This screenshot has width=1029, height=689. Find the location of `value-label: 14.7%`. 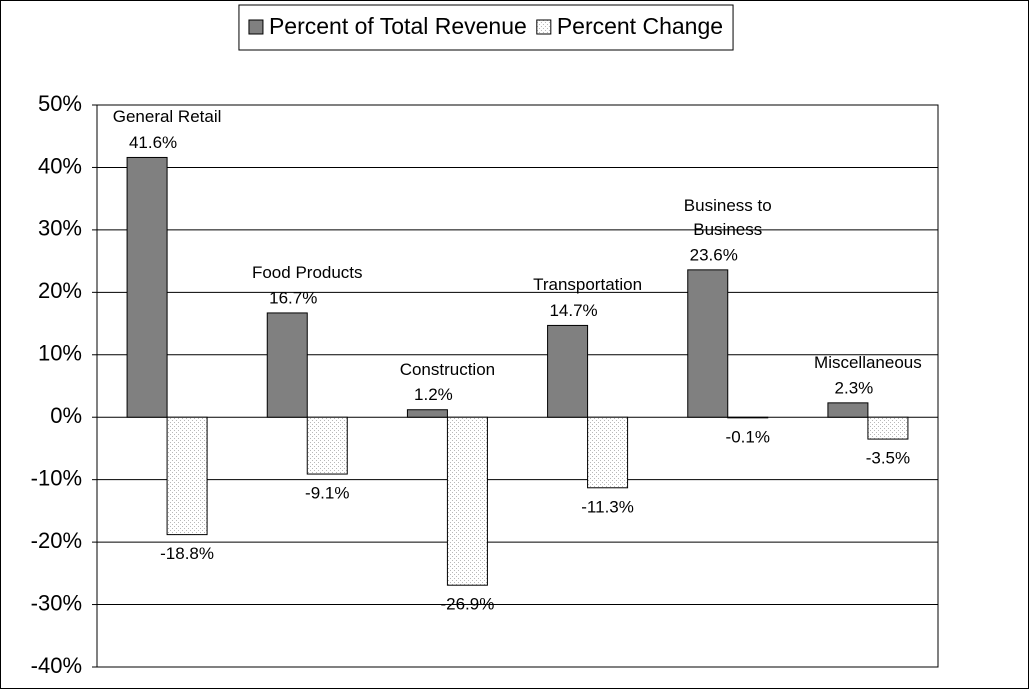

value-label: 14.7% is located at coordinates (573, 310).